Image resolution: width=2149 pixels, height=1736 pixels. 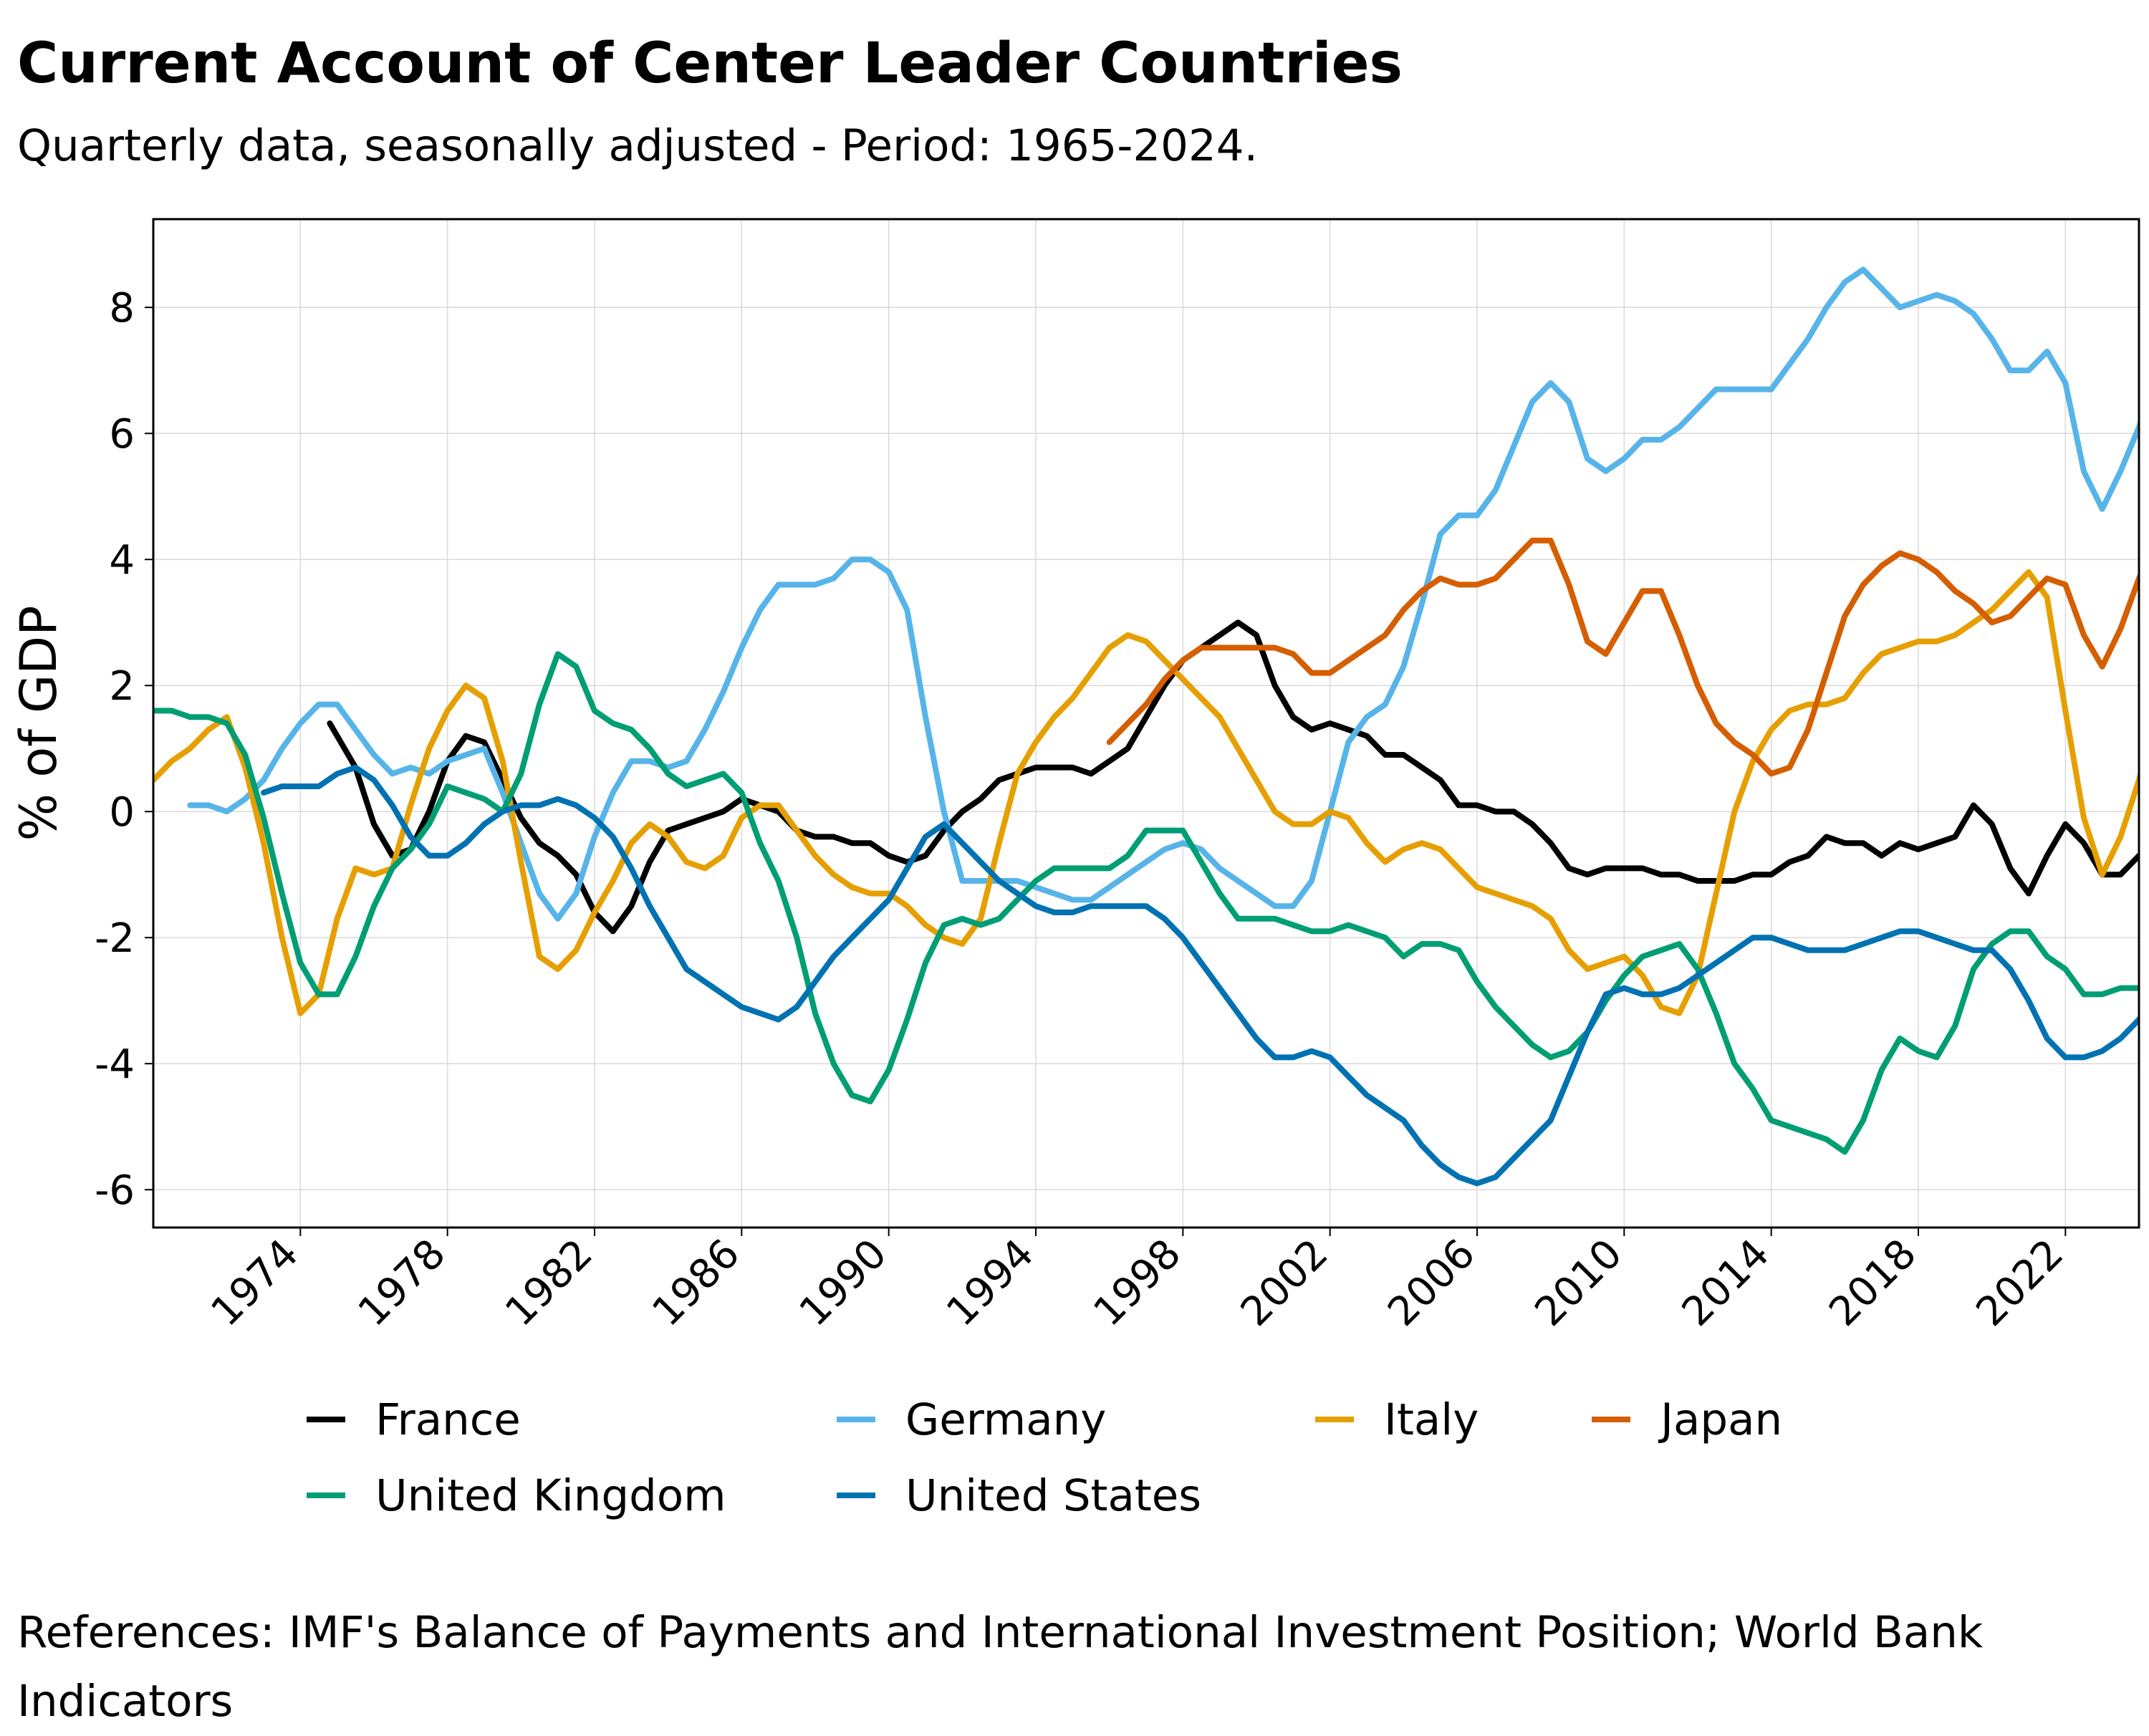 What do you see at coordinates (2019, 1283) in the screenshot?
I see `x-tick-label: 2022` at bounding box center [2019, 1283].